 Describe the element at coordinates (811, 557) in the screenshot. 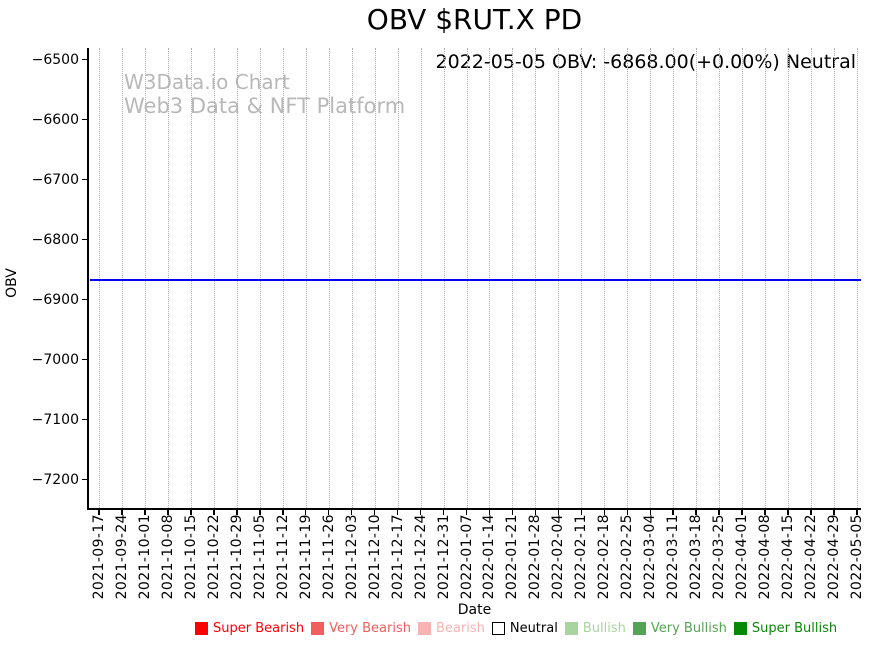

I see `x-tick-label: 2022-04-22` at that location.